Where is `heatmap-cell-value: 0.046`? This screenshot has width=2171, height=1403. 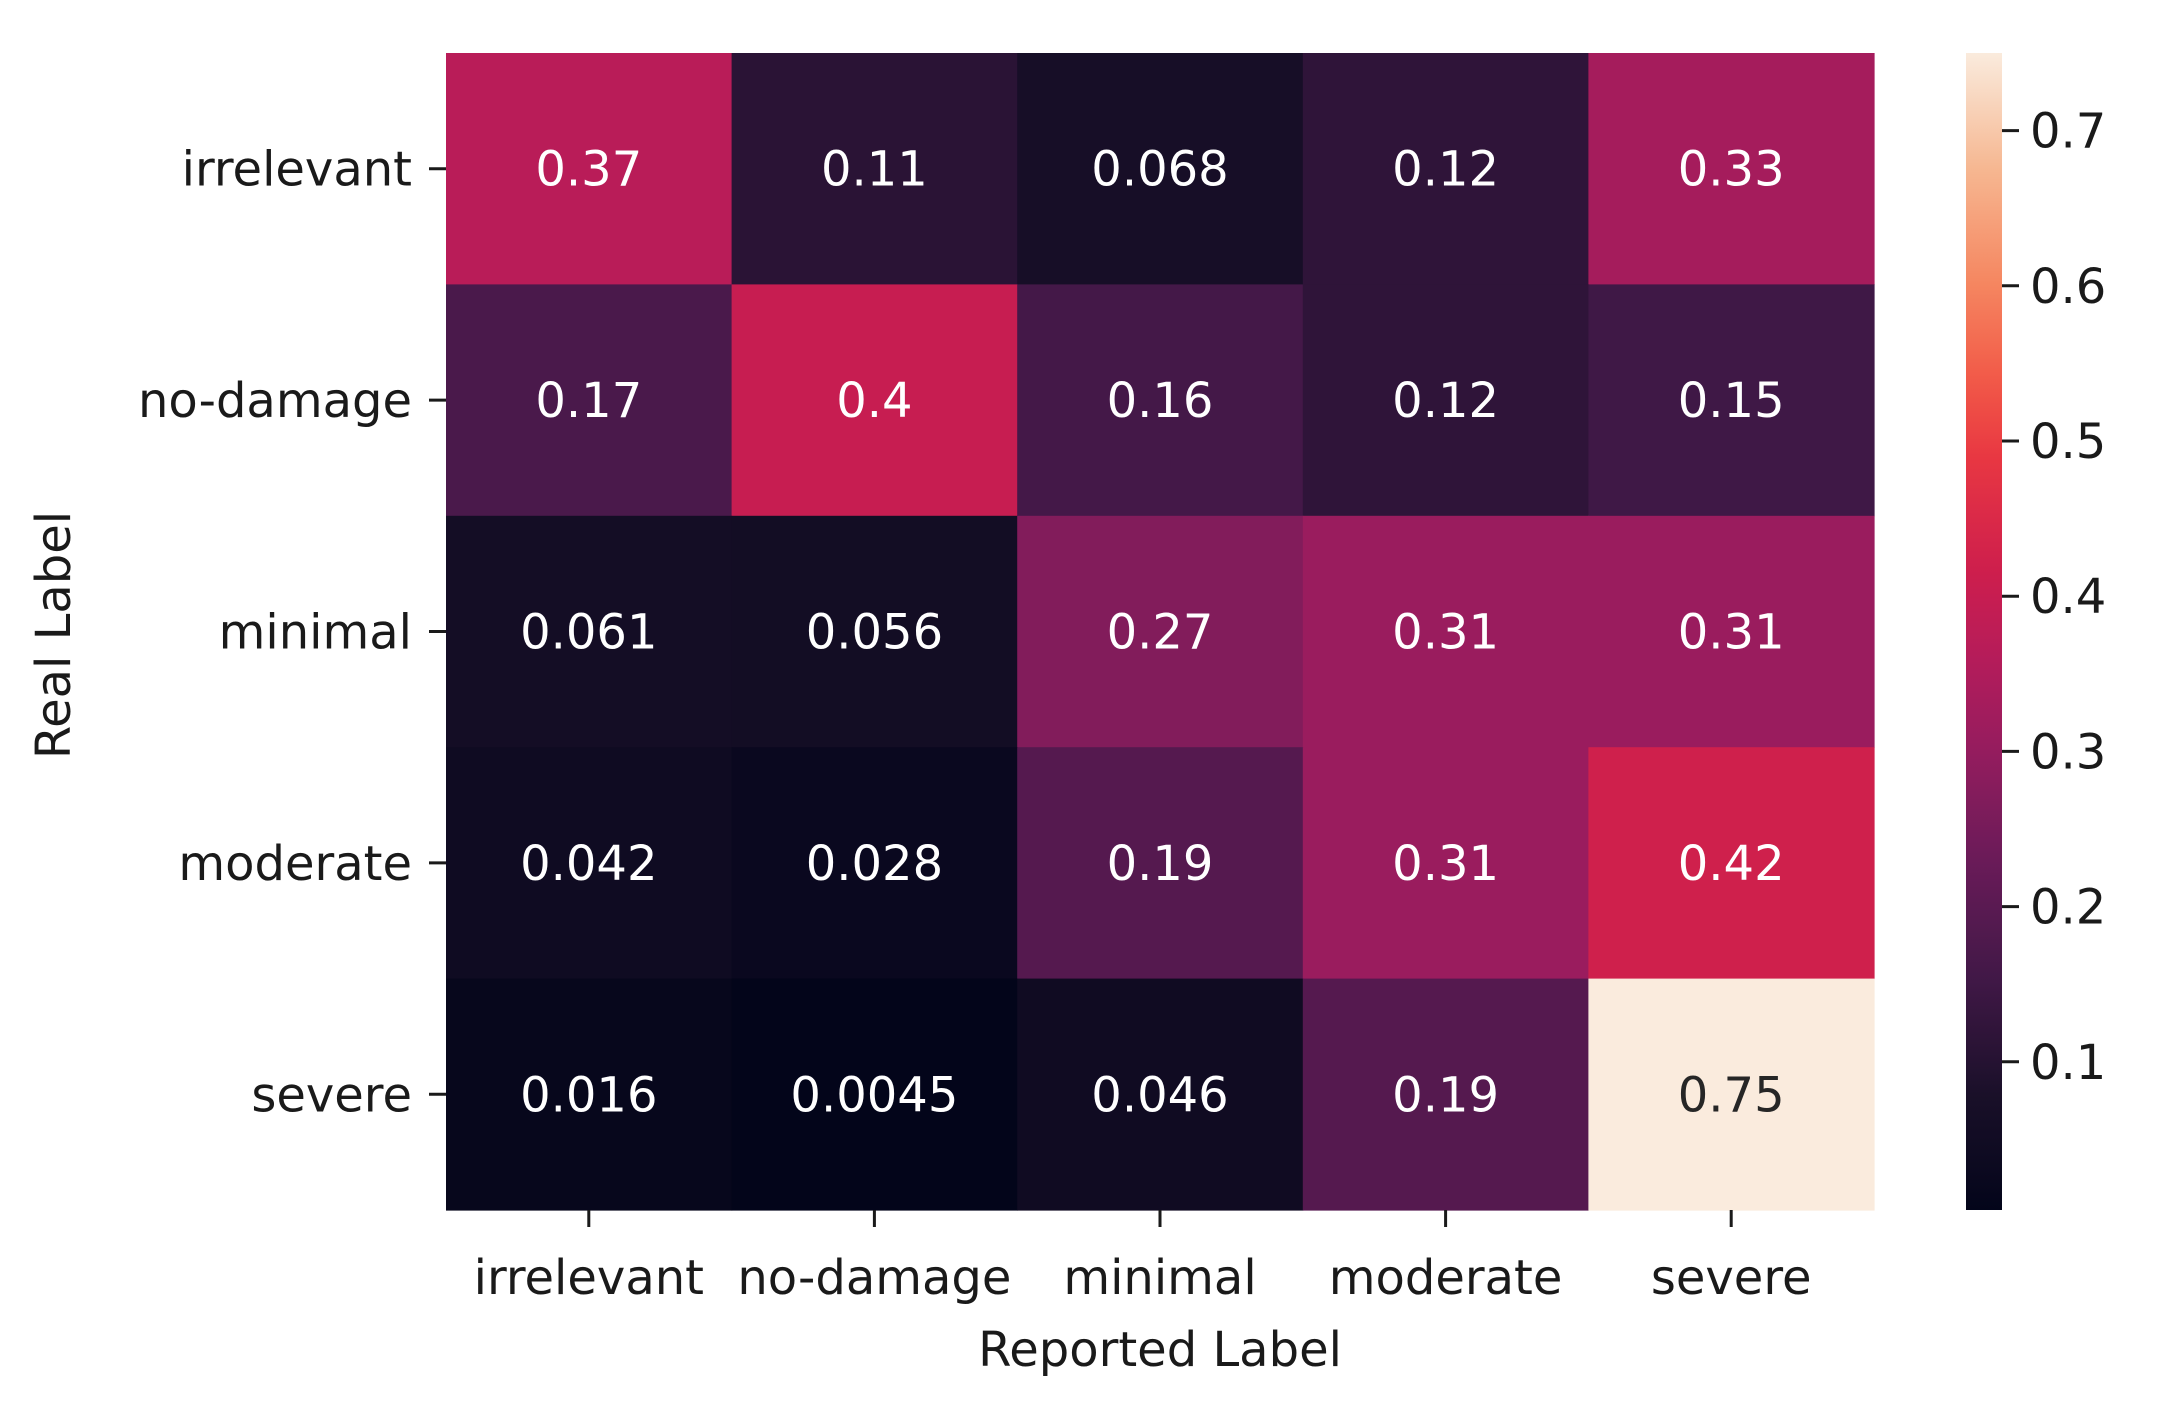
heatmap-cell-value: 0.046 is located at coordinates (1159, 1095).